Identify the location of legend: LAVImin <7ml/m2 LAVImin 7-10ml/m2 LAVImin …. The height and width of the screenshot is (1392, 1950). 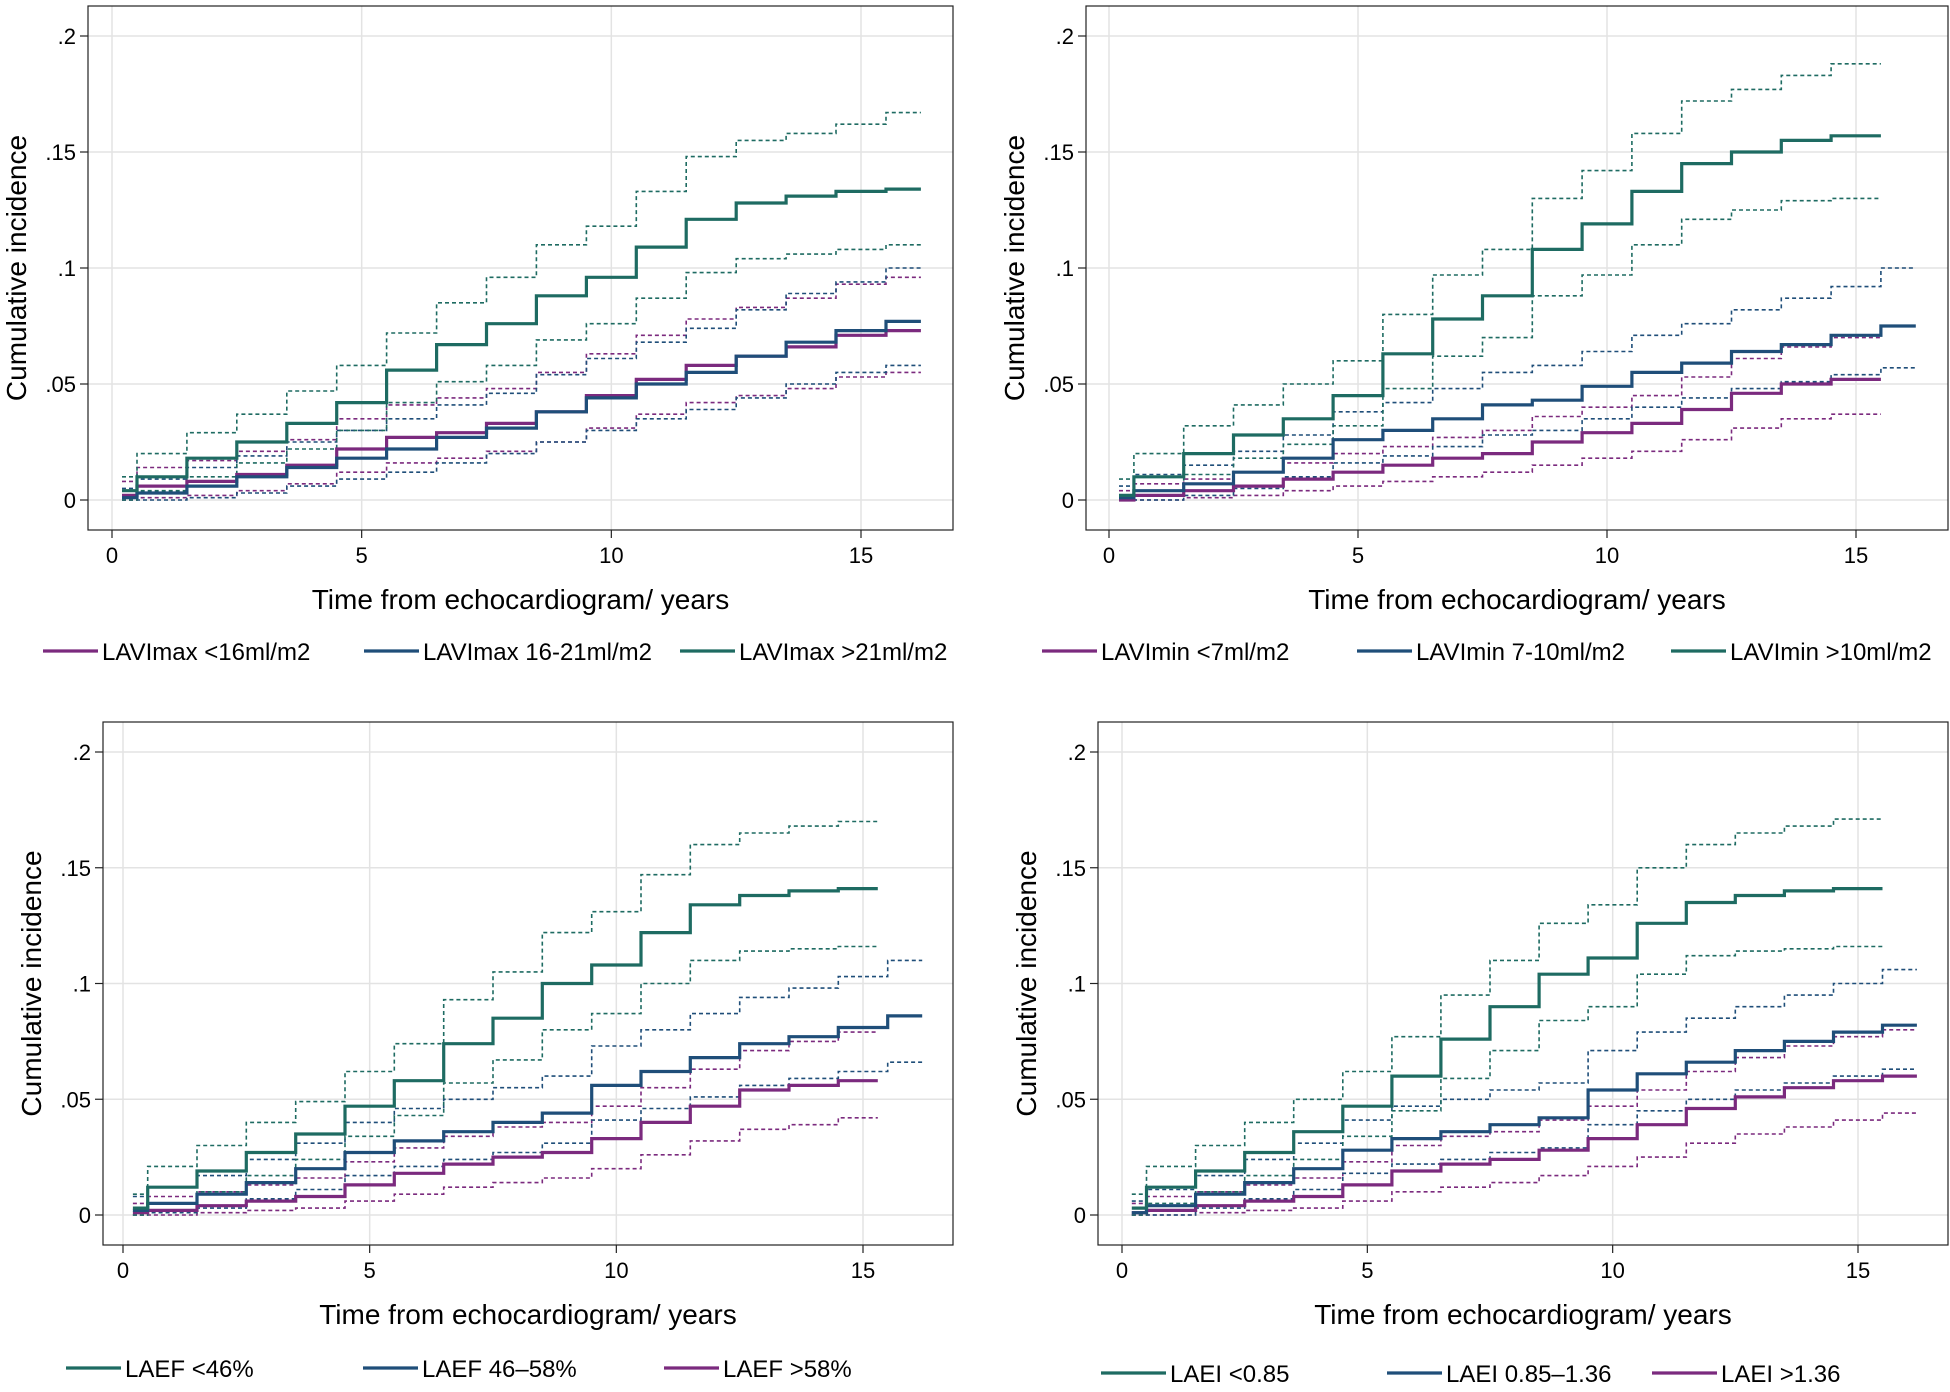
(1487, 652).